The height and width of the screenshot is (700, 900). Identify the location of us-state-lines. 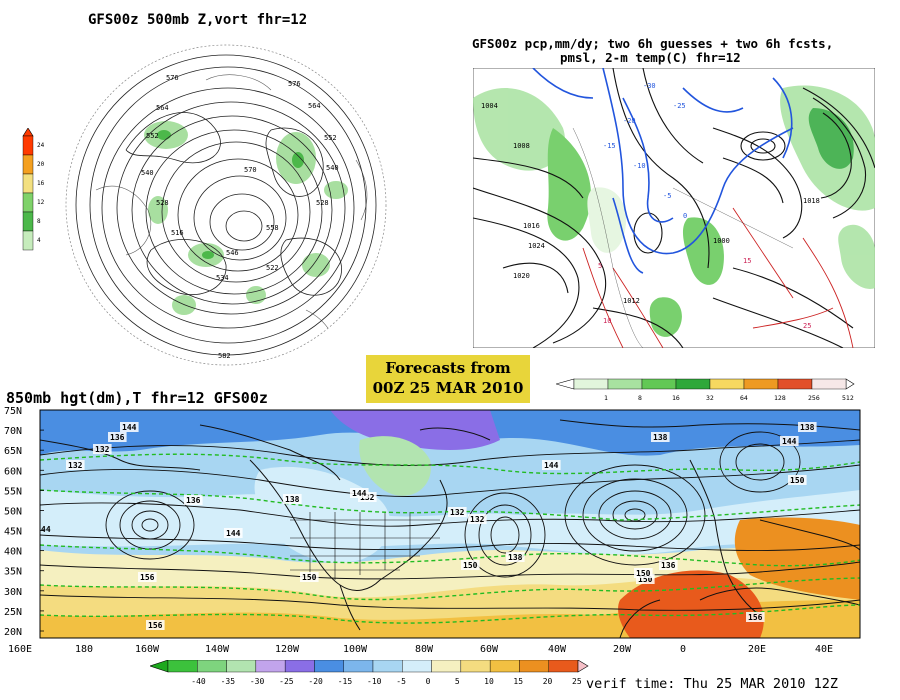
(365, 546).